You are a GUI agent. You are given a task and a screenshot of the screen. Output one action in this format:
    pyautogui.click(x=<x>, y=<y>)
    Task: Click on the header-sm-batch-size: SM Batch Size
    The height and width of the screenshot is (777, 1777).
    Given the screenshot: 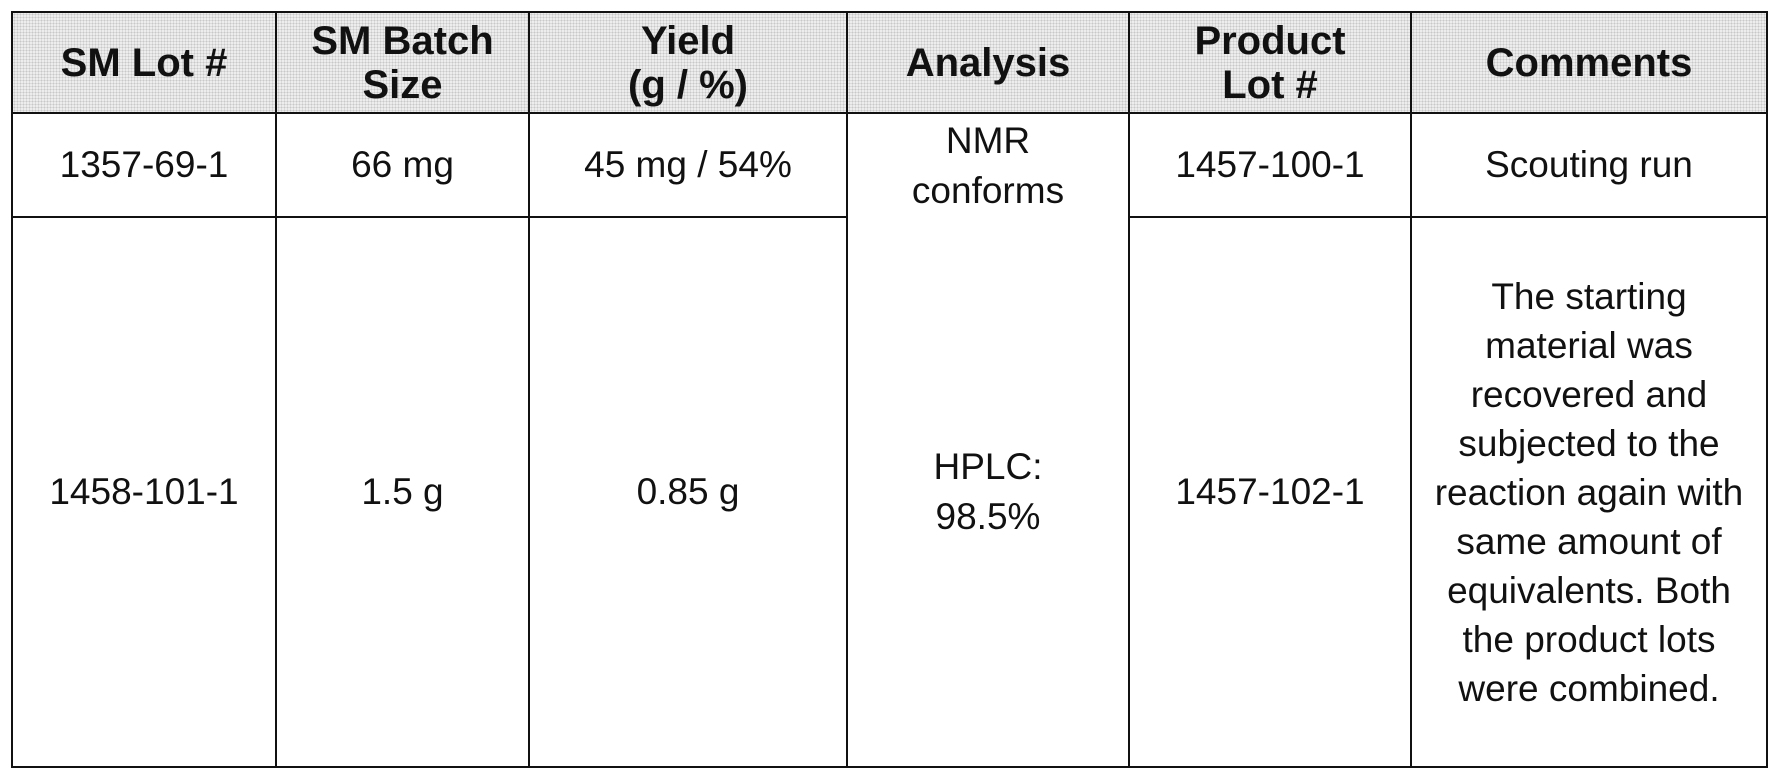 What is the action you would take?
    pyautogui.click(x=402, y=62)
    